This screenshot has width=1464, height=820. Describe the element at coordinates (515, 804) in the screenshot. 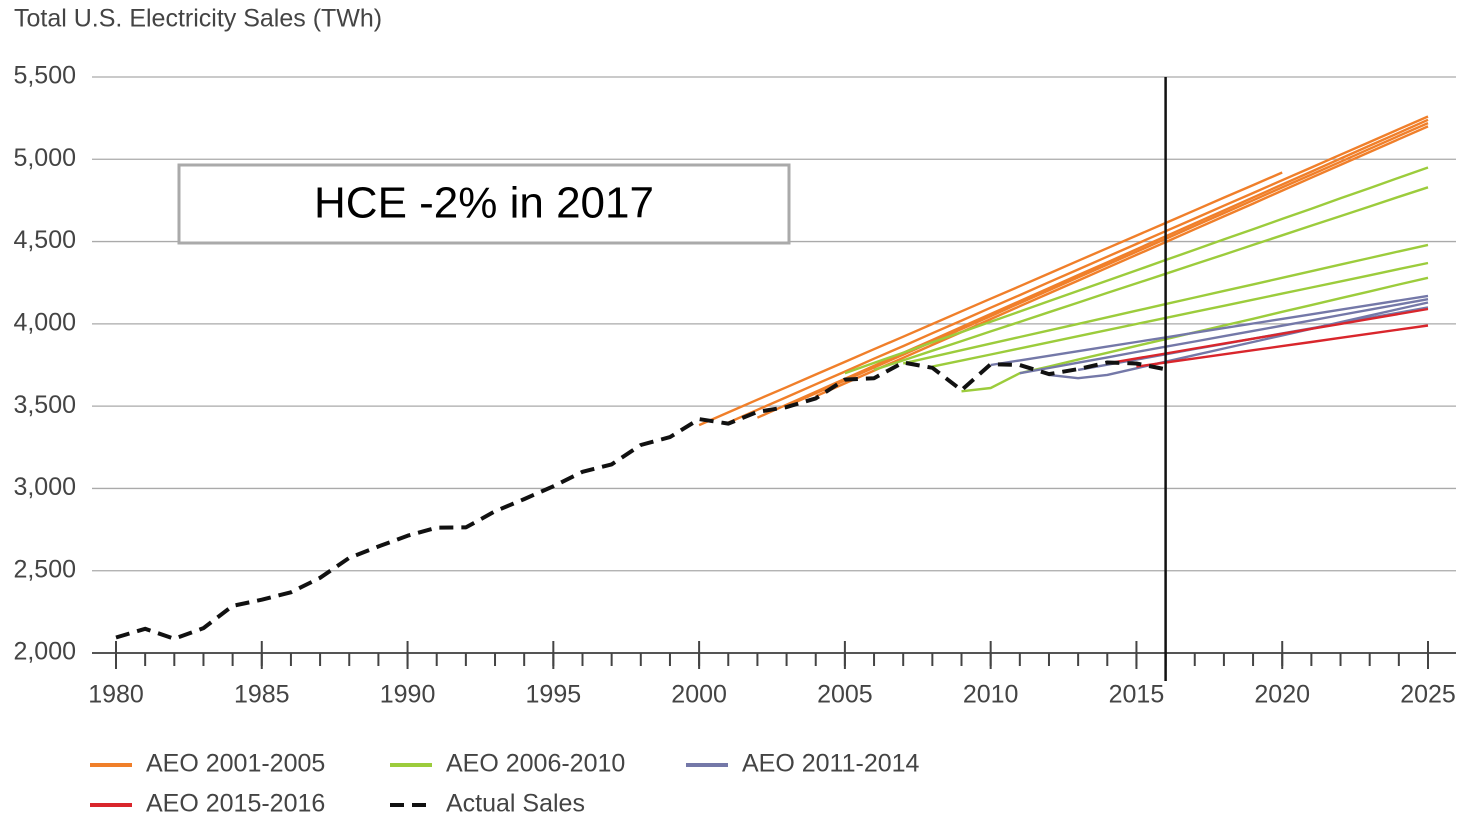

I see `legend-label: Actual Sales` at that location.